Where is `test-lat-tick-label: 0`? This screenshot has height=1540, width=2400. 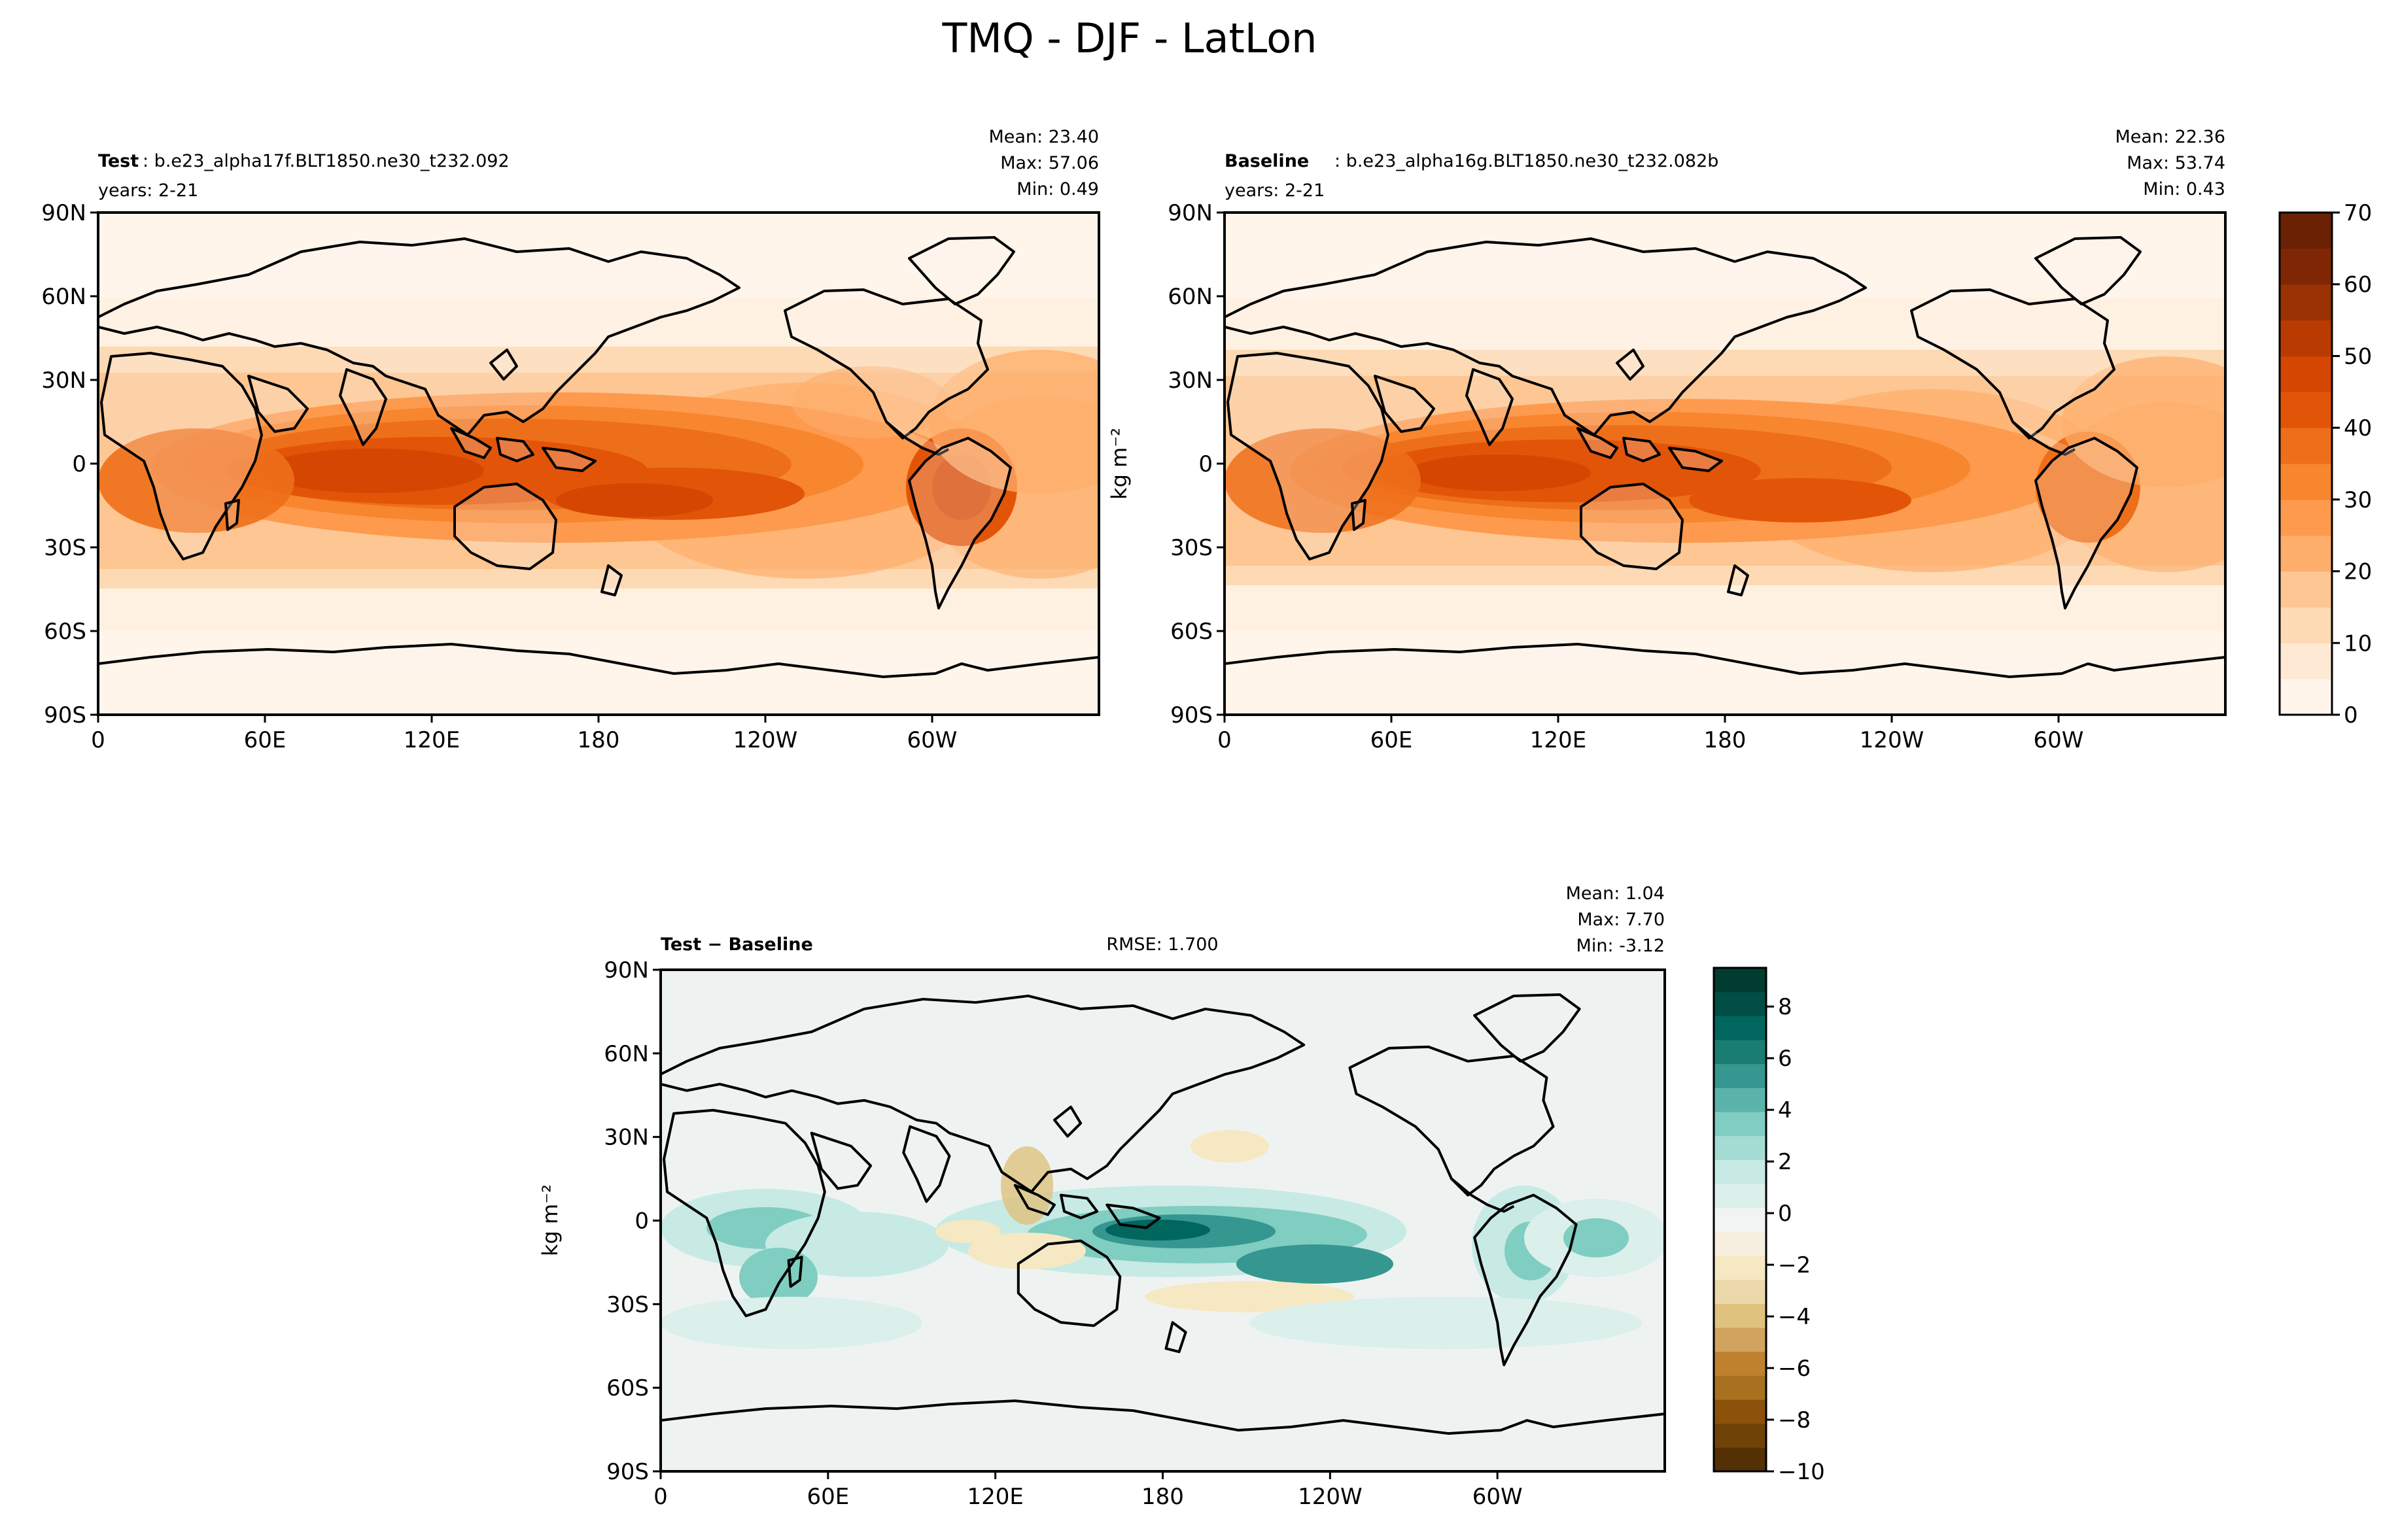
test-lat-tick-label: 0 is located at coordinates (79, 464).